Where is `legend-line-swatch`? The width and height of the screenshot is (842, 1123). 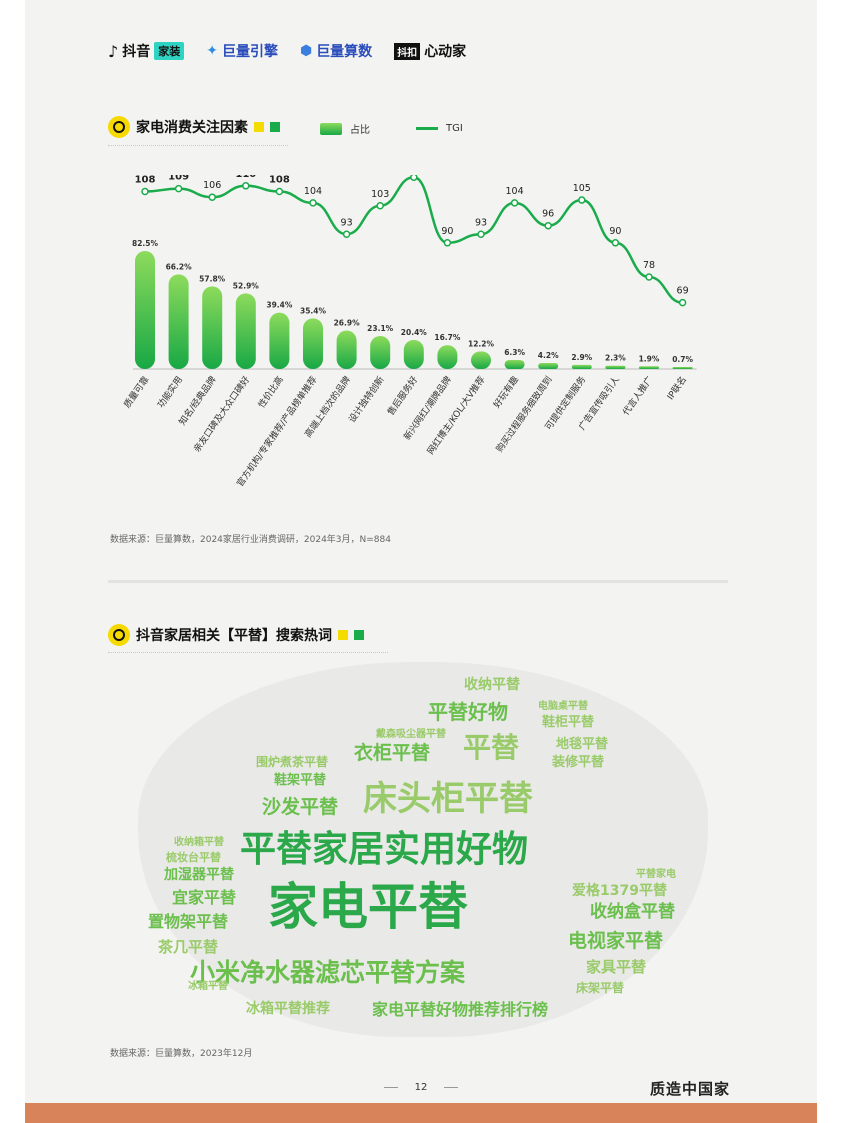 legend-line-swatch is located at coordinates (427, 128).